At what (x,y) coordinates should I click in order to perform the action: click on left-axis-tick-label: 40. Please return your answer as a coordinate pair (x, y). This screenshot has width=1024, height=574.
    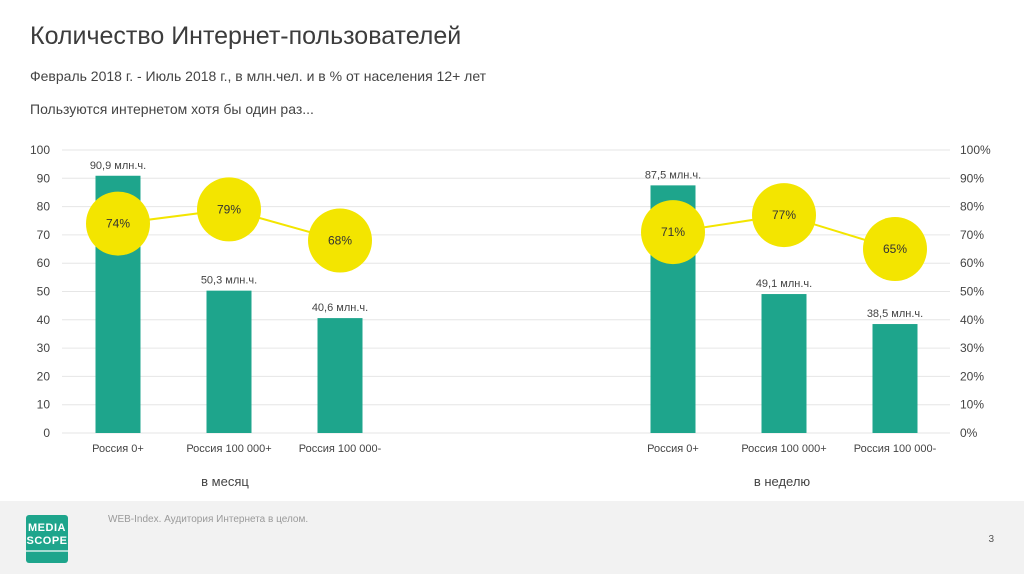
    Looking at the image, I should click on (44, 320).